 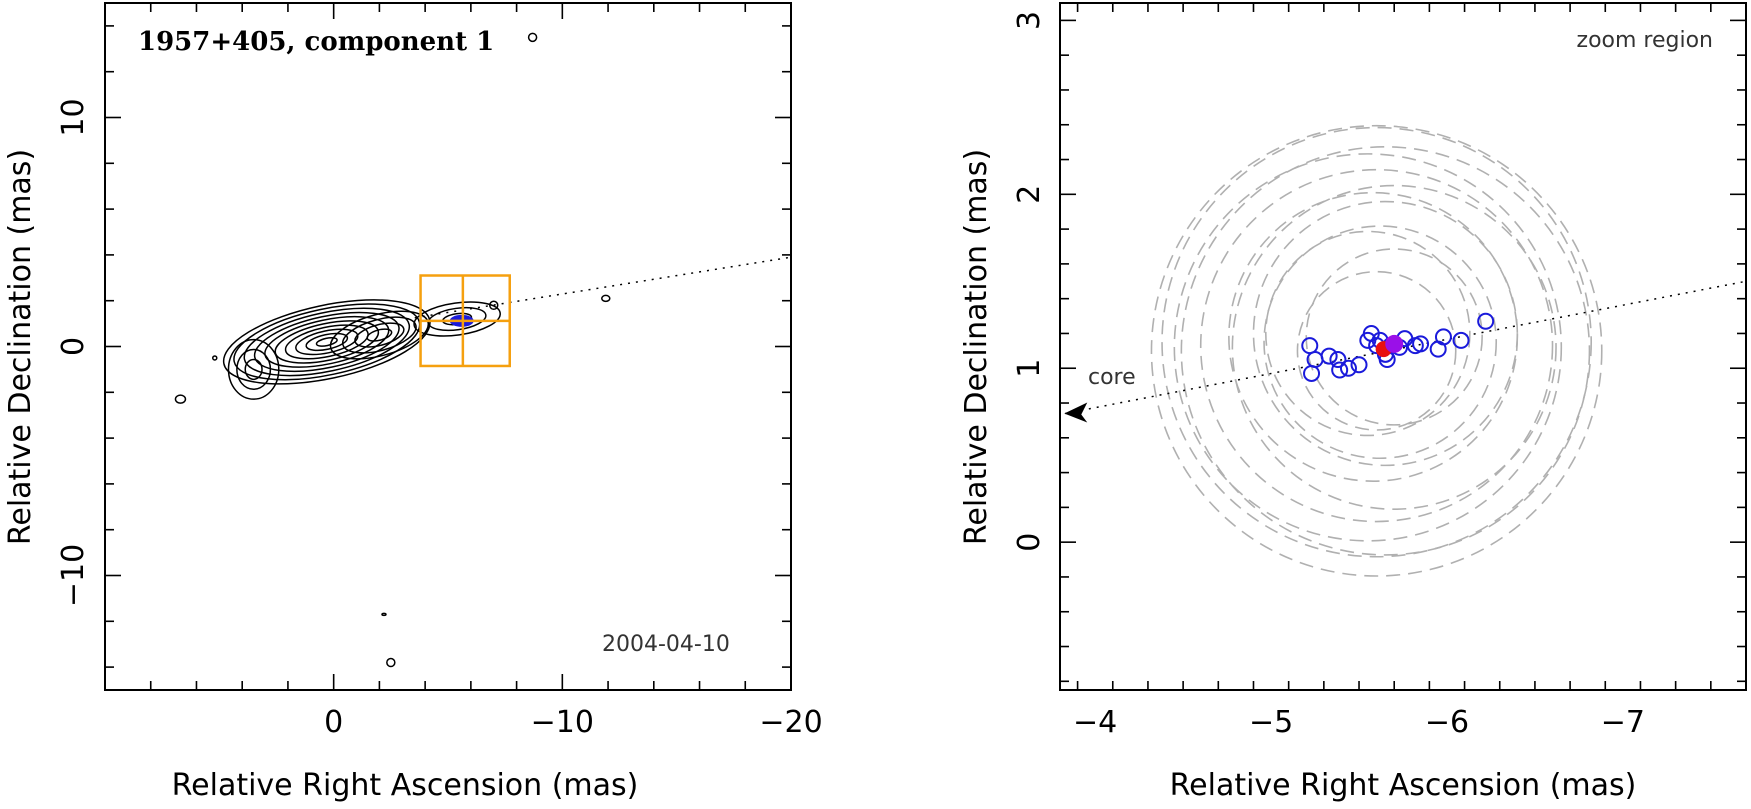 I want to click on right-x-tick-label: −6, so click(x=1447, y=722).